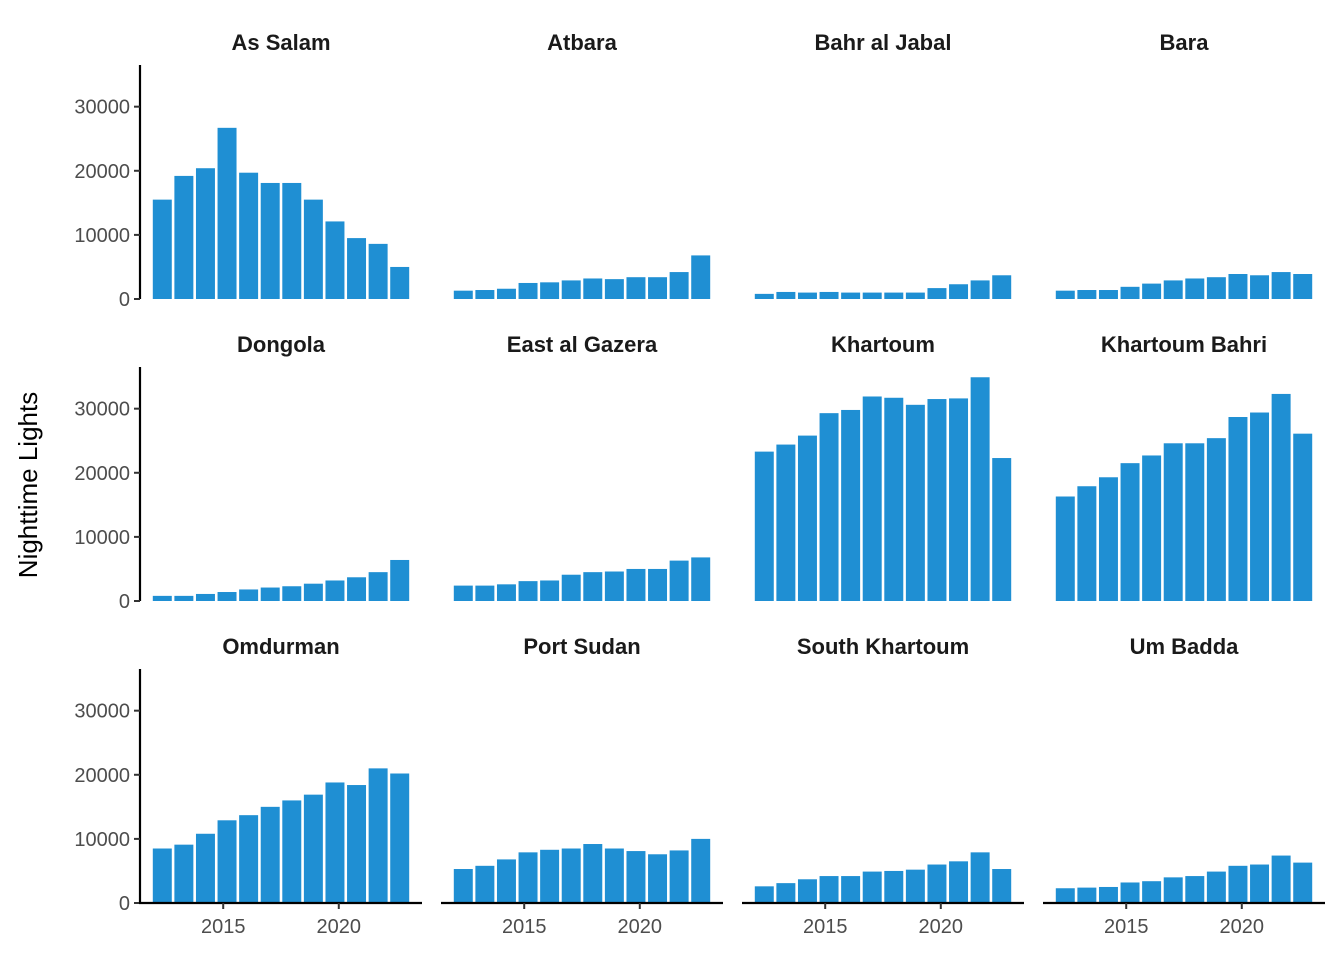  Describe the element at coordinates (582, 466) in the screenshot. I see `panel-east-al-gazera: East al Gazera` at that location.